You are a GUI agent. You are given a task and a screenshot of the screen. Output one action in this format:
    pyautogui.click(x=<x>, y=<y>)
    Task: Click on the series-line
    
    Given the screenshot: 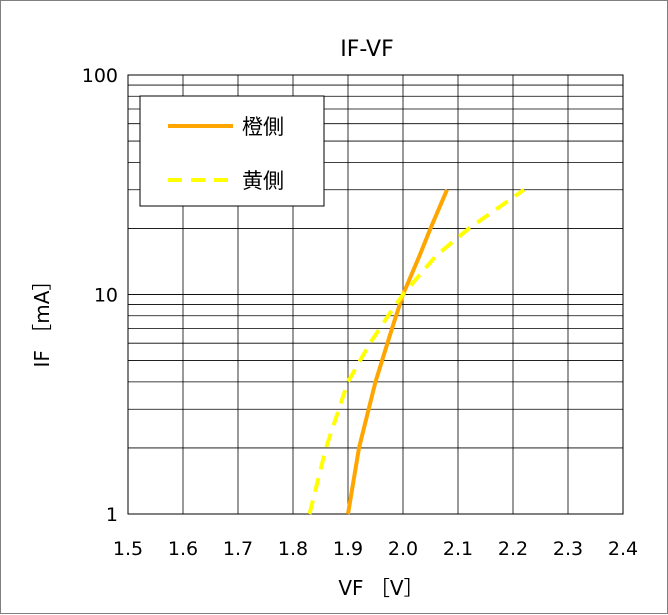 What is the action you would take?
    pyautogui.click(x=397, y=352)
    